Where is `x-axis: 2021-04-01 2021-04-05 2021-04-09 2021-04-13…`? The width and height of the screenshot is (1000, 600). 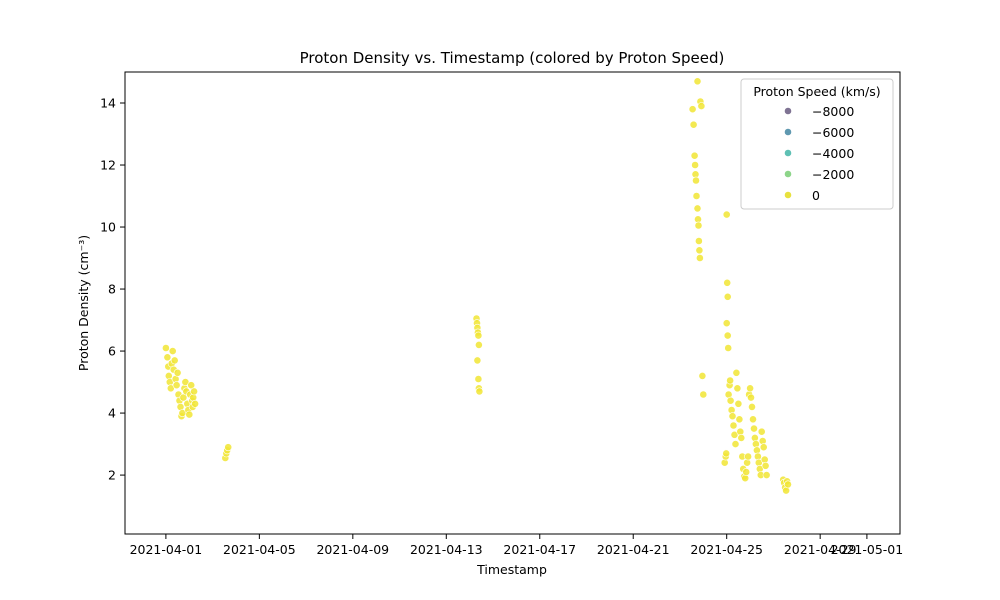 x-axis: 2021-04-01 2021-04-05 2021-04-09 2021-04-13… is located at coordinates (517, 545).